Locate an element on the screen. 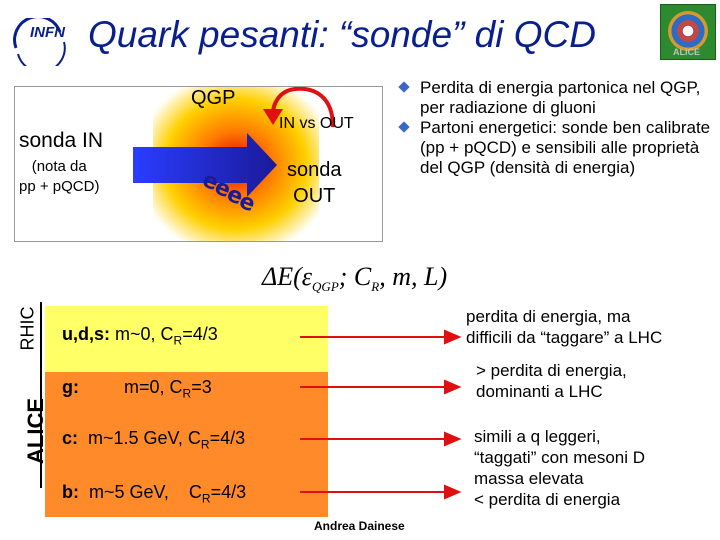  row-charm: c: m~1.5 GeV, CR=4/3 is located at coordinates (153, 440).